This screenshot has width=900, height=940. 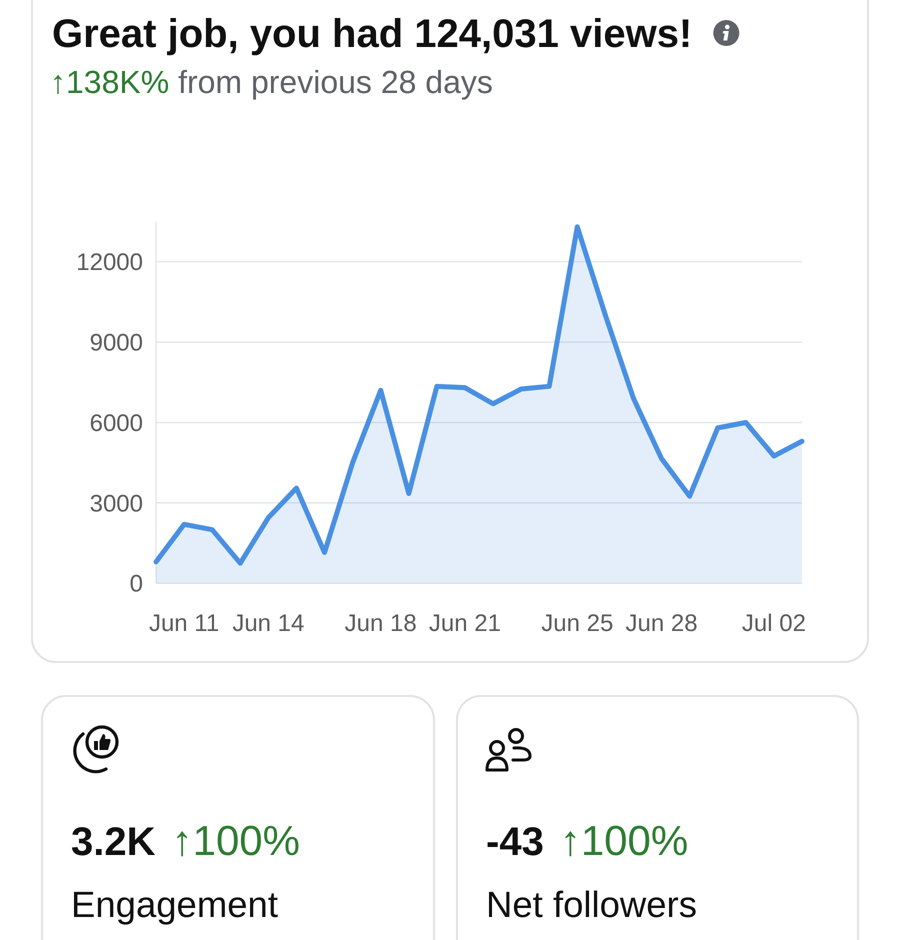 I want to click on x-tick-label: Jun 18, so click(x=380, y=623).